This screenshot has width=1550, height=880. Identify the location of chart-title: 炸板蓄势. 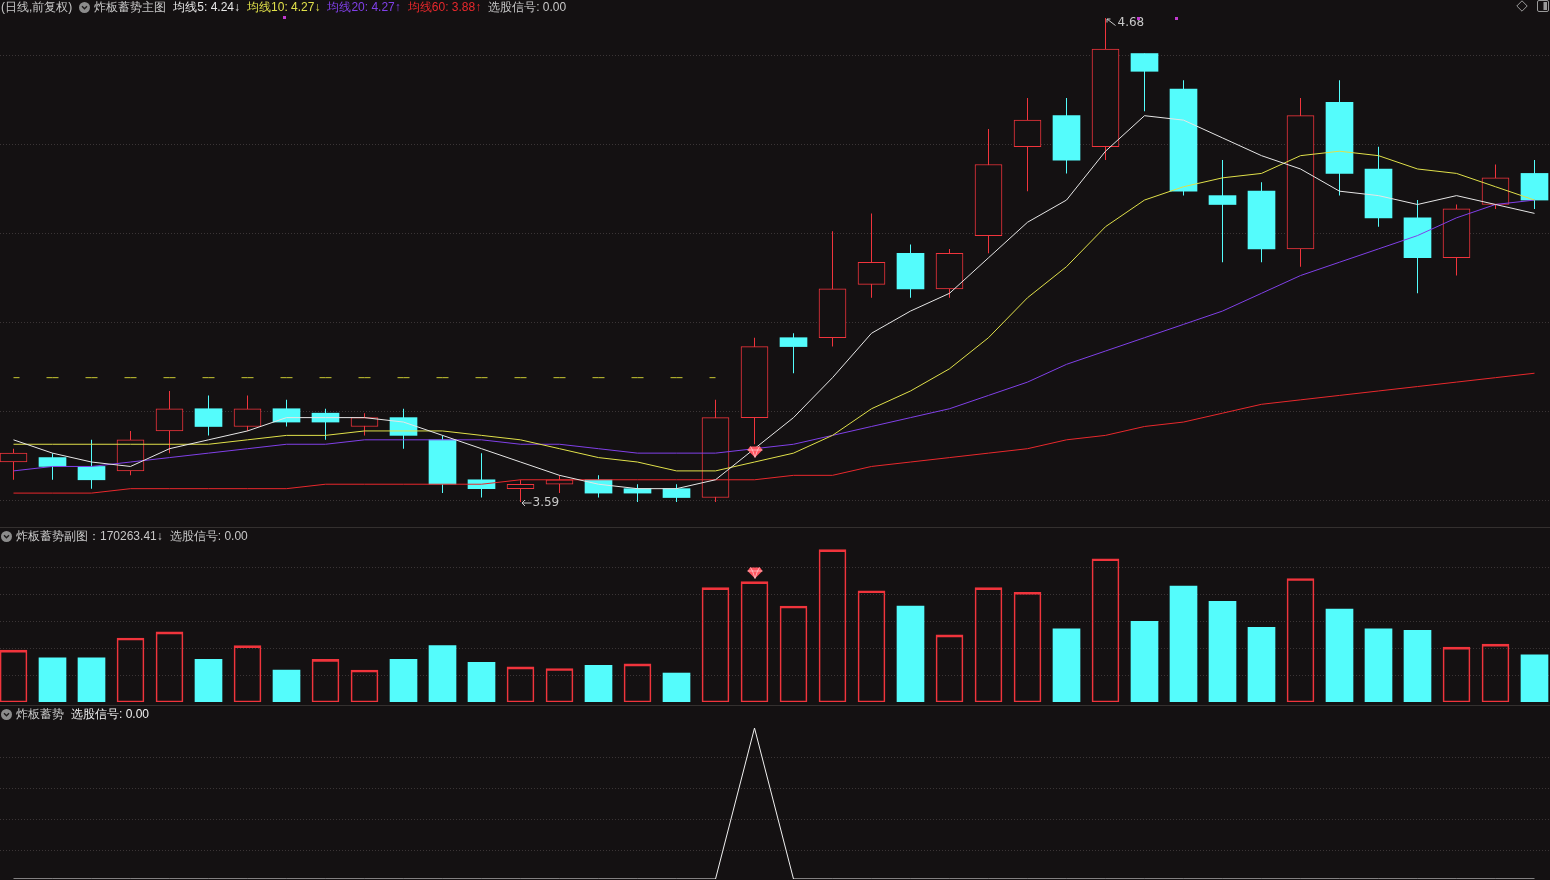
(40, 714).